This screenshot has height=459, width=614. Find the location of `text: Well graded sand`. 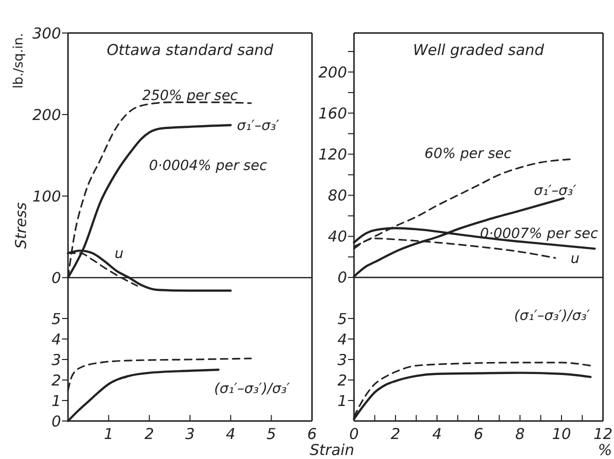

text: Well graded sand is located at coordinates (478, 50).